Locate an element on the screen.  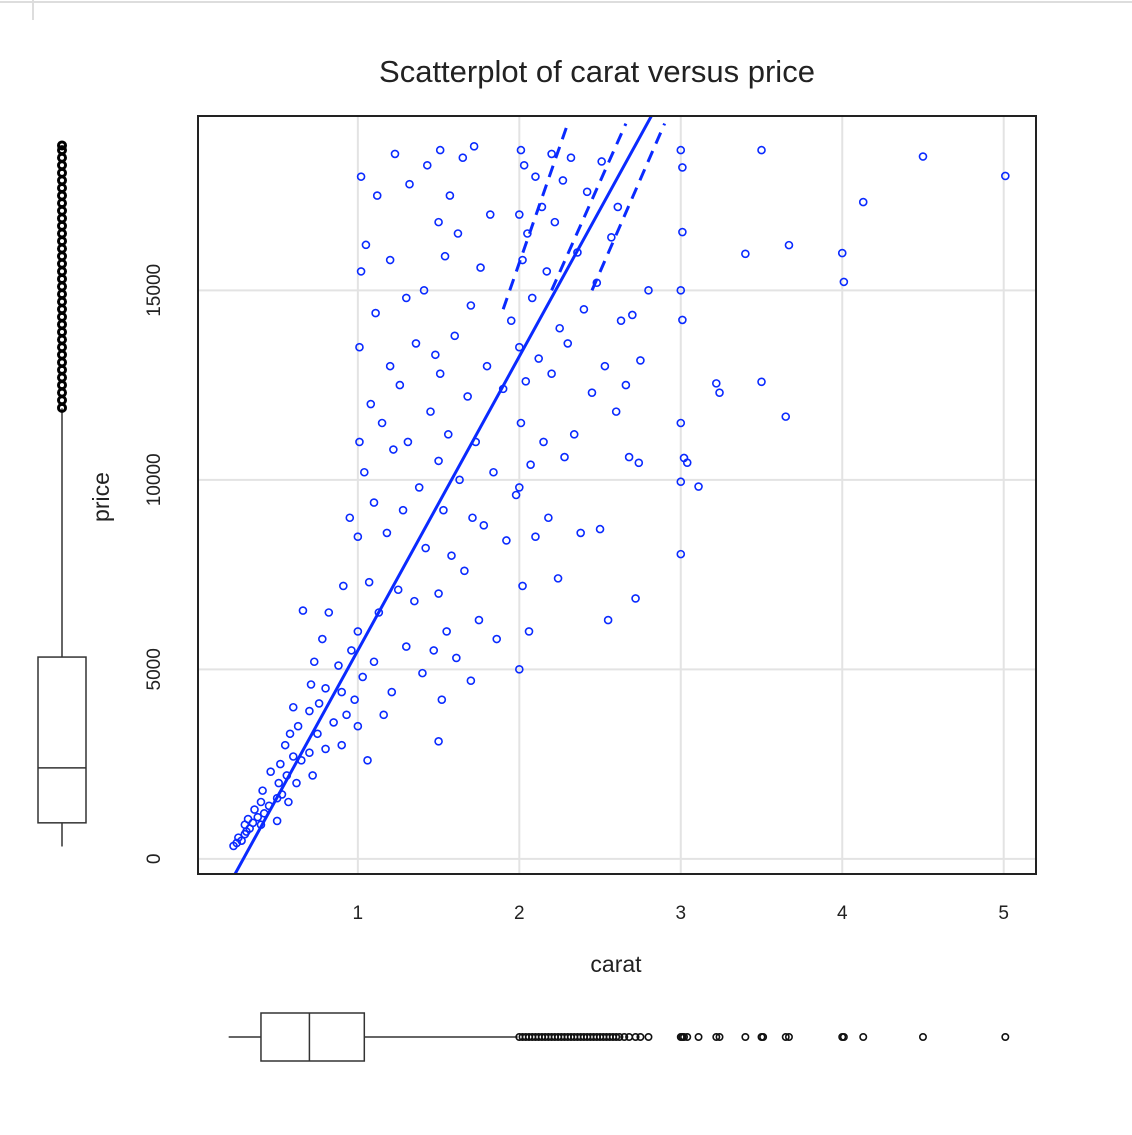
x-tick-label: 2 is located at coordinates (519, 913).